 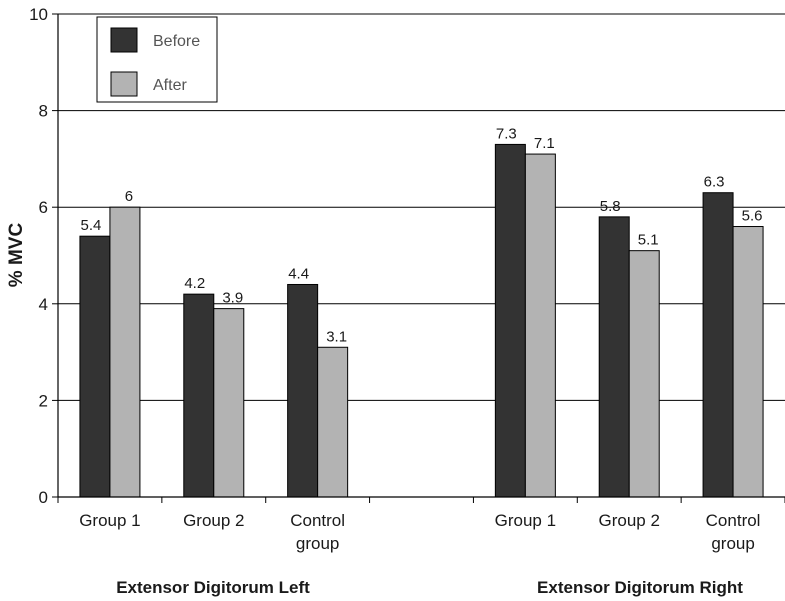 What do you see at coordinates (90, 225) in the screenshot?
I see `data-label: 5.4` at bounding box center [90, 225].